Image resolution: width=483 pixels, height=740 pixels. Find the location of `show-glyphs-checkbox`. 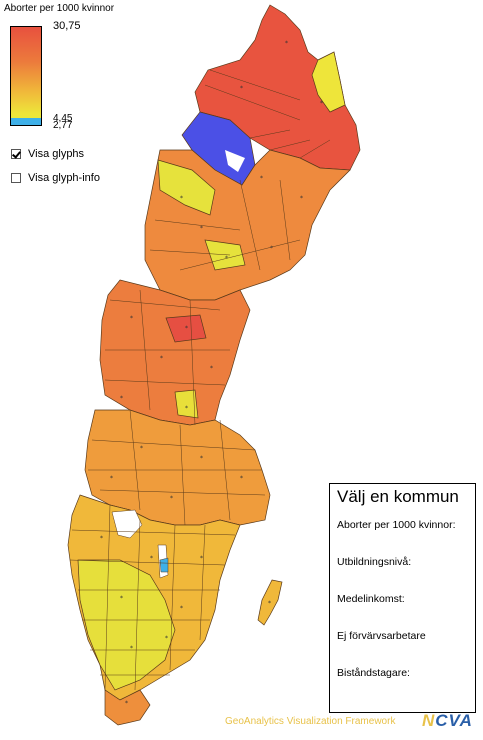

show-glyphs-checkbox is located at coordinates (16, 154).